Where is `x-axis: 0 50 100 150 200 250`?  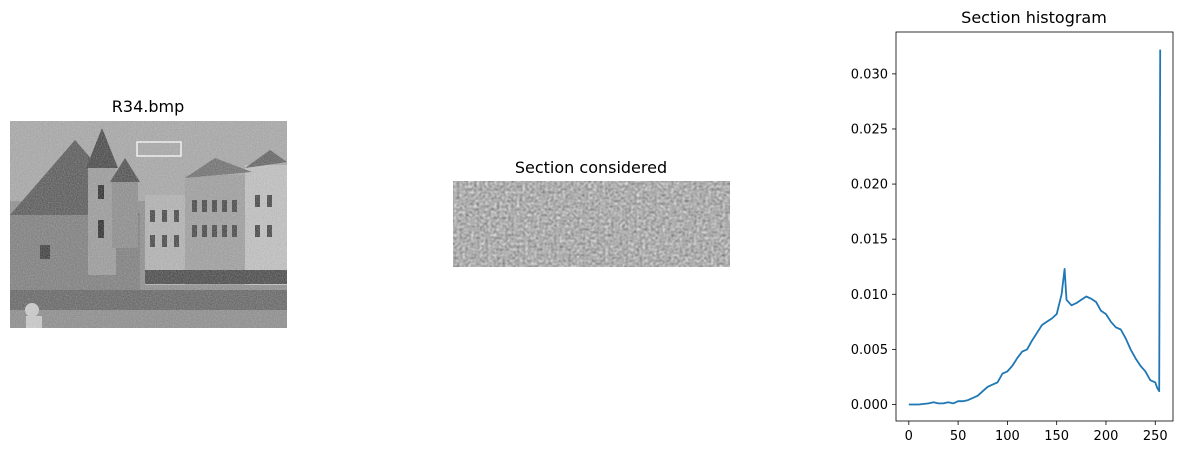 x-axis: 0 50 100 150 200 250 is located at coordinates (1036, 432).